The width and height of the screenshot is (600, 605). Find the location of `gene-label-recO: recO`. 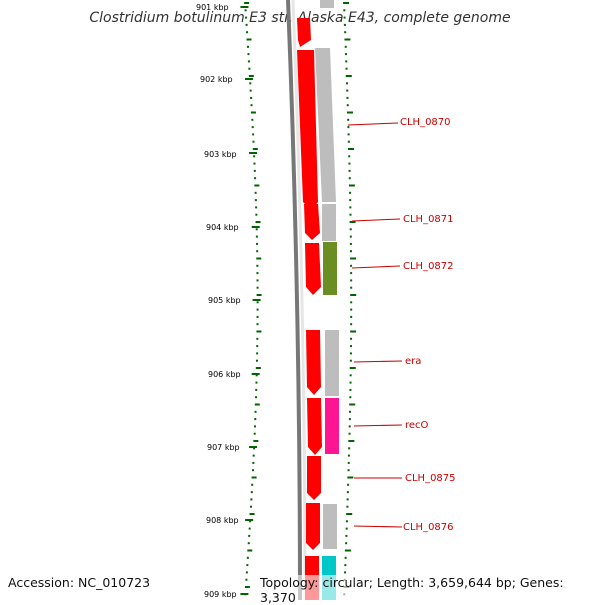

gene-label-recO: recO is located at coordinates (417, 425).